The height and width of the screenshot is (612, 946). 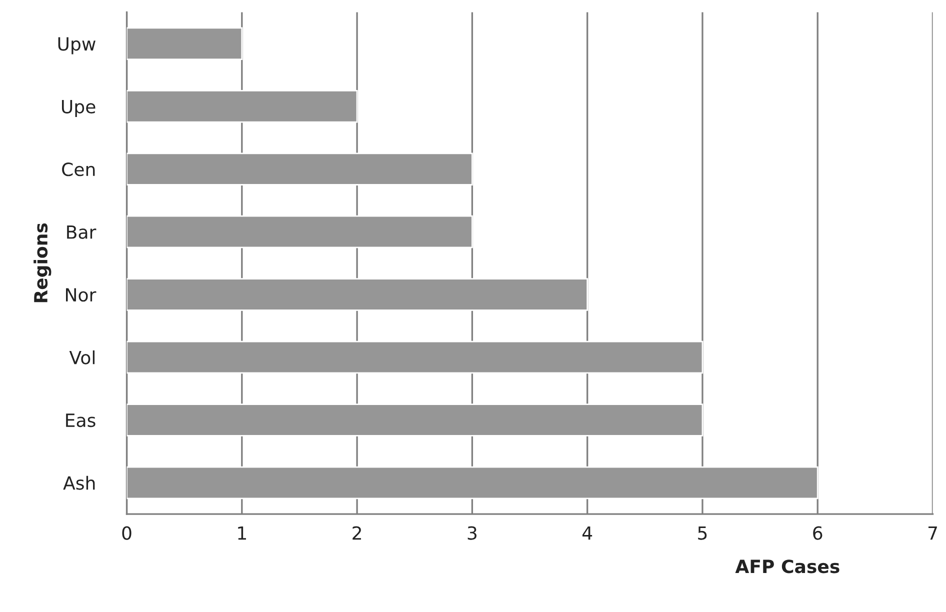 I want to click on x-tick-label: 0, so click(x=127, y=533).